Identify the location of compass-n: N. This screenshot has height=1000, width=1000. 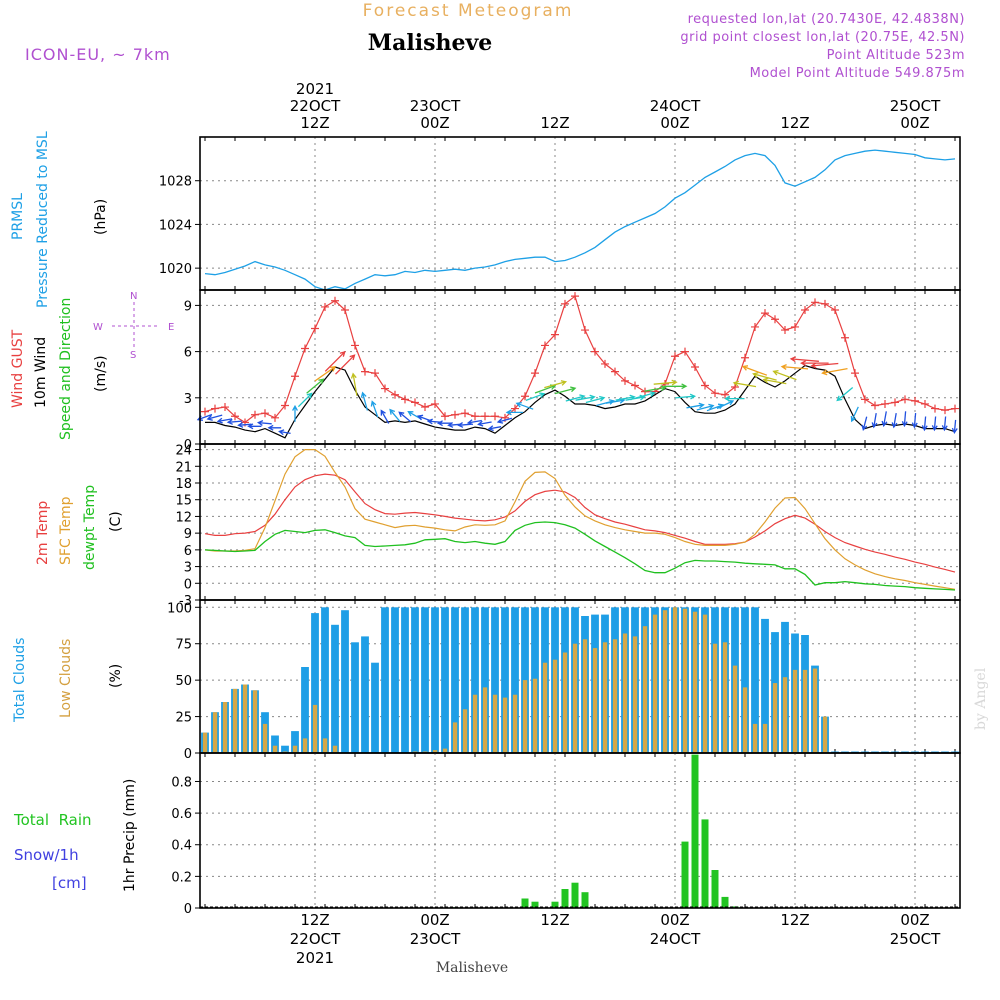
(133, 296).